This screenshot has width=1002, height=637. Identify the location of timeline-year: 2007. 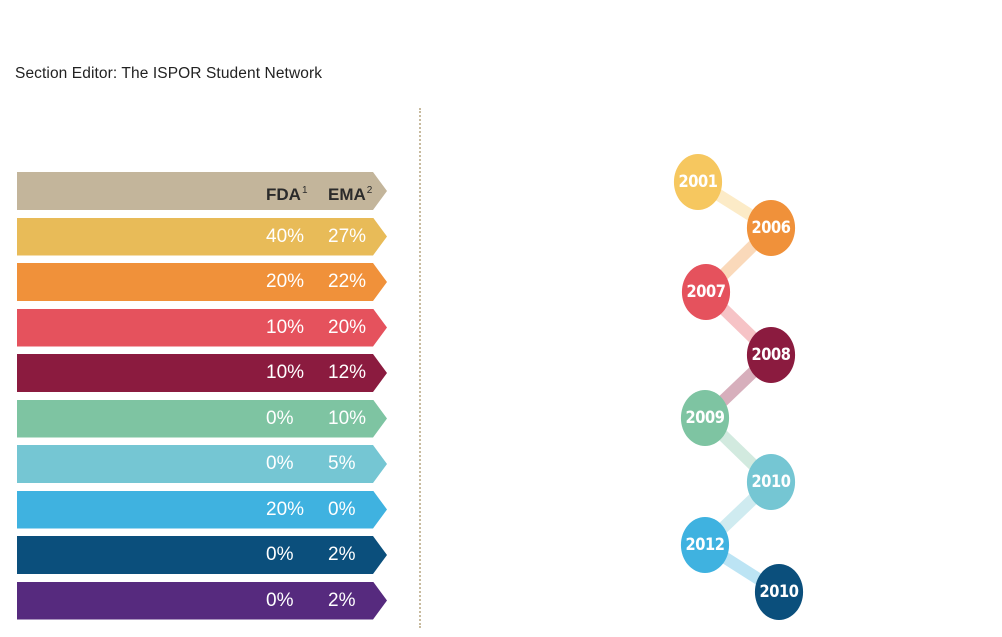
(706, 292).